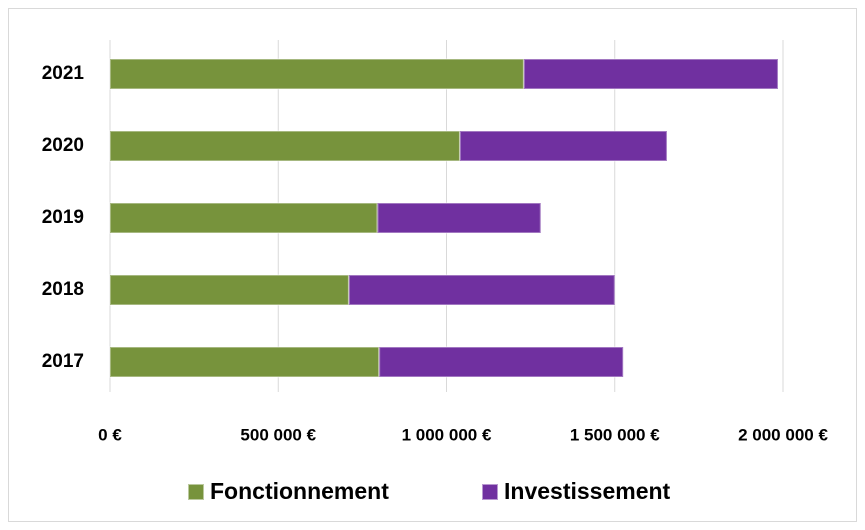 This screenshot has height=530, width=865. What do you see at coordinates (63, 145) in the screenshot?
I see `y-tick-label: 2020` at bounding box center [63, 145].